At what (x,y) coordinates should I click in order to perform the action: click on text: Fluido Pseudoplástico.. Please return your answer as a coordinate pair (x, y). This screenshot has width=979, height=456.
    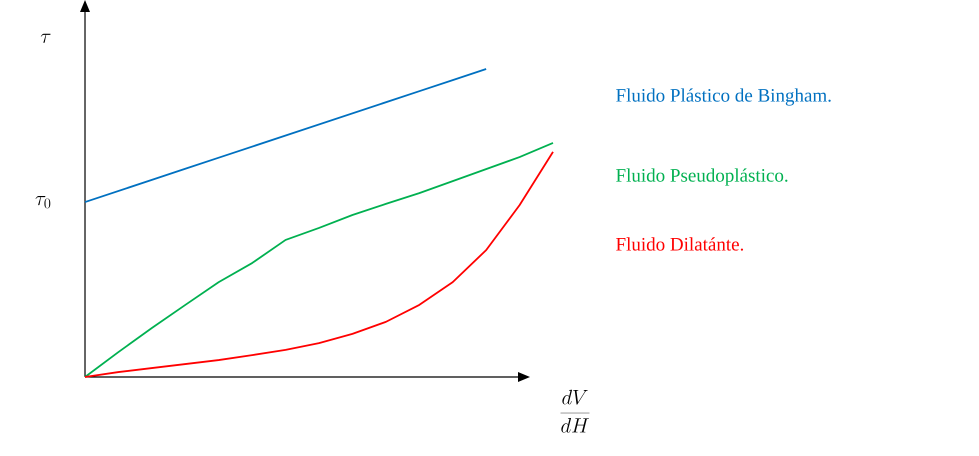
    Looking at the image, I should click on (702, 177).